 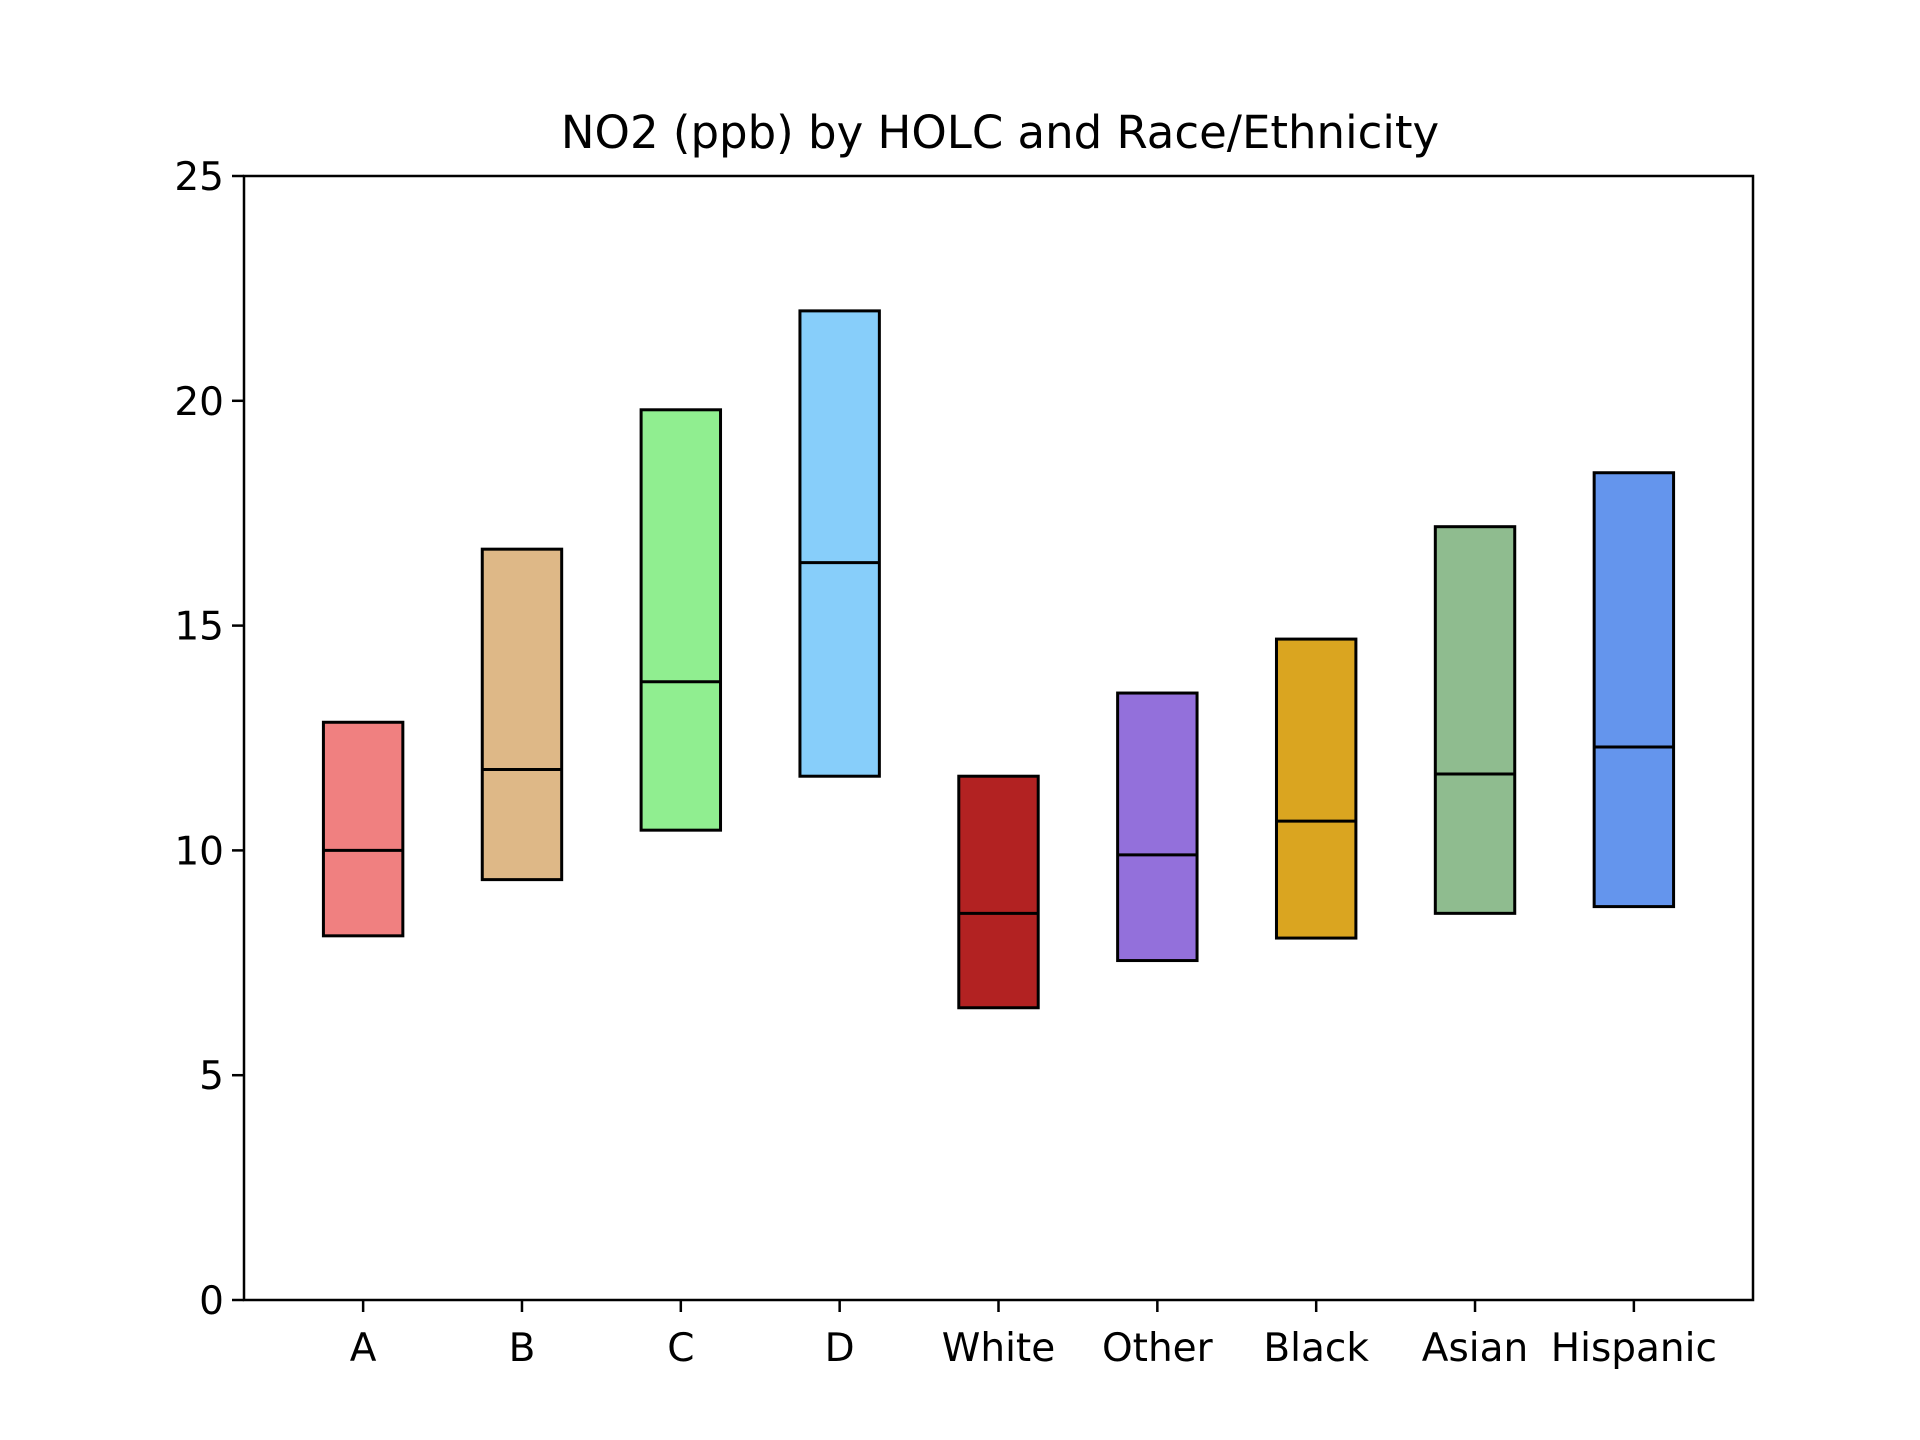 I want to click on x-axis: A B C D White Other Black Asian Hispanic, so click(x=1033, y=1335).